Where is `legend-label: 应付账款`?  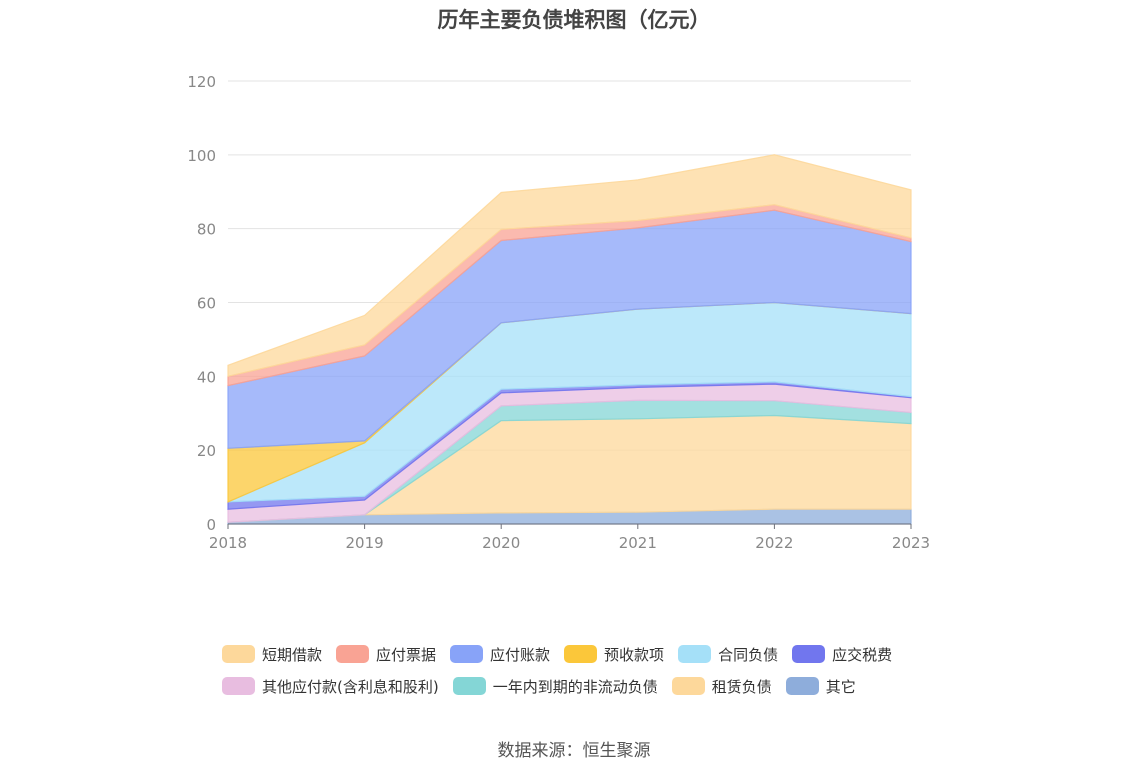 legend-label: 应付账款 is located at coordinates (520, 654).